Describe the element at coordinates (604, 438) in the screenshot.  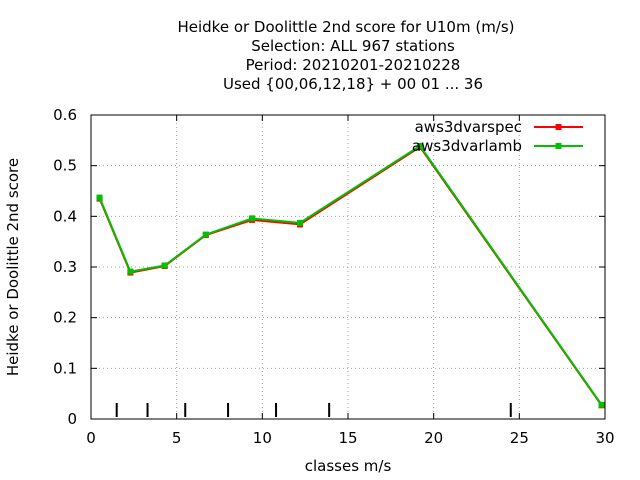
I see `x-tick-label: 30` at that location.